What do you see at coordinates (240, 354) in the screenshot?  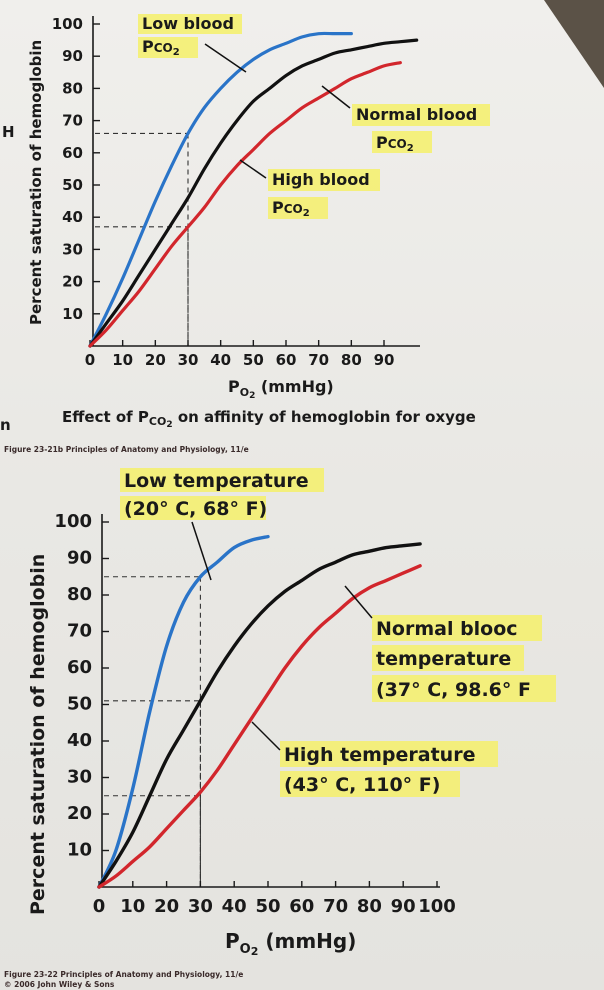 I see `x-ticks: 0 10 20 30 40 50 60 70 80 90` at bounding box center [240, 354].